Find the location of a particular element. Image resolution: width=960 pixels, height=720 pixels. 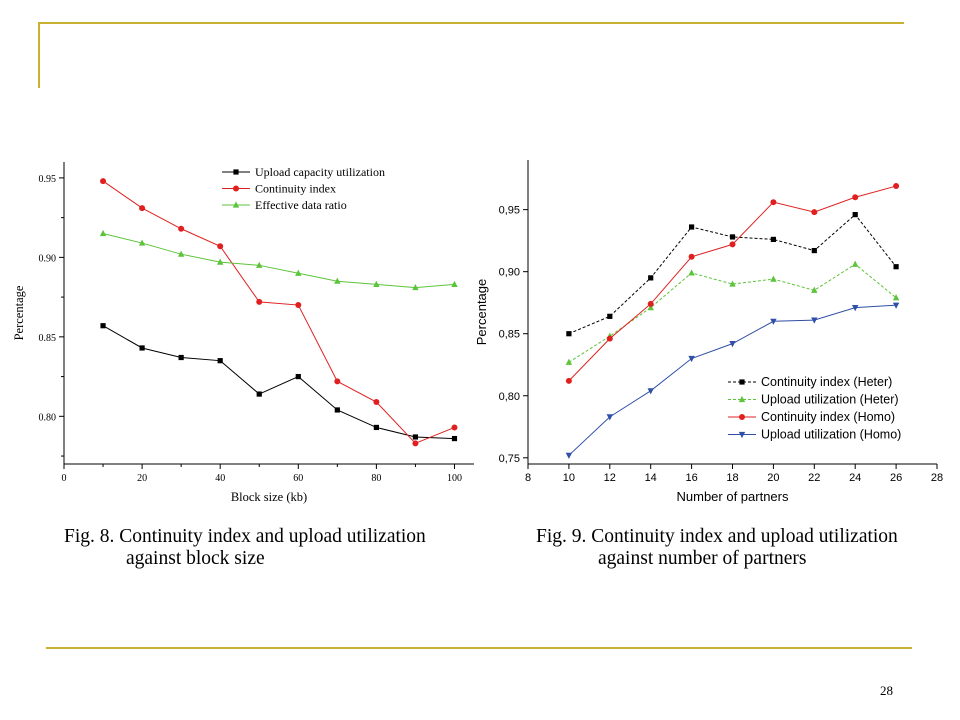

x-axis-label: Number of partners is located at coordinates (733, 496).